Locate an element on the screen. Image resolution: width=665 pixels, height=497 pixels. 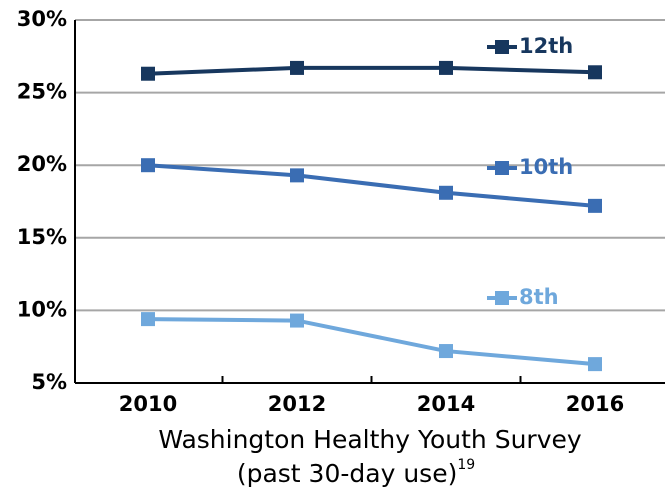
x-axis-label-line: (past 30-day use) is located at coordinates (347, 473).